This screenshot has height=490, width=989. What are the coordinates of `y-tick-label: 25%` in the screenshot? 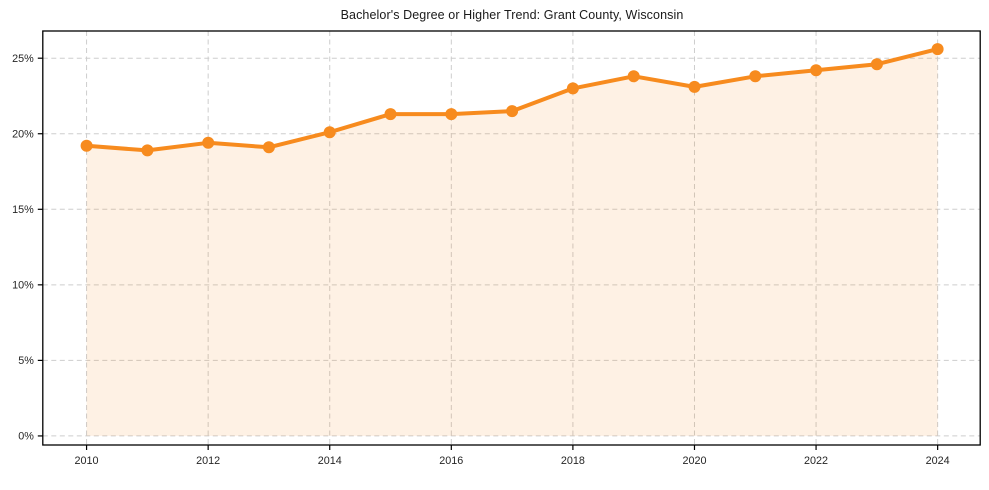 It's located at (23, 59).